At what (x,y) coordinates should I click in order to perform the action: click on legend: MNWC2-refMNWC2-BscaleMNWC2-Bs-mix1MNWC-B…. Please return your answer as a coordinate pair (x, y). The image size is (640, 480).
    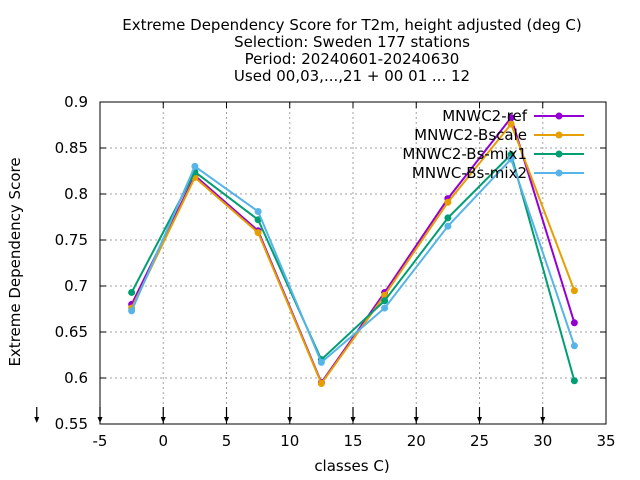
    Looking at the image, I should click on (493, 144).